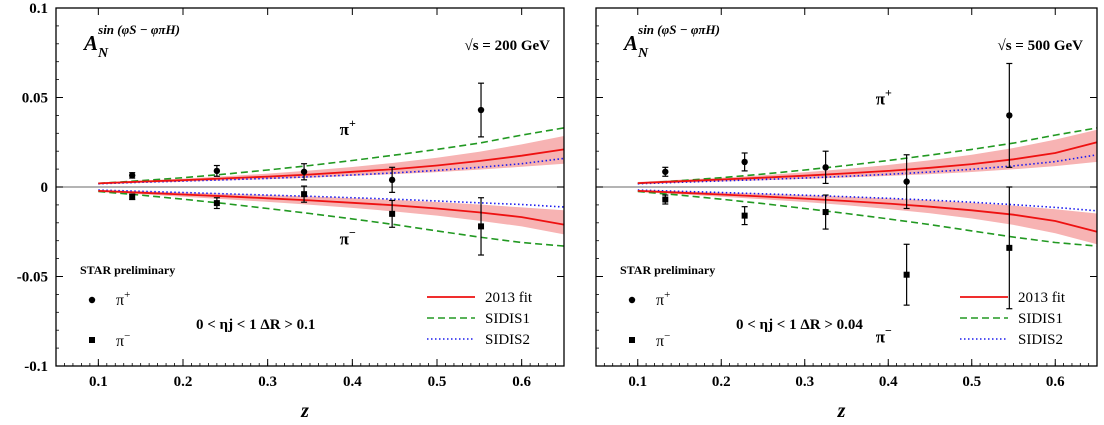 The height and width of the screenshot is (425, 1104). What do you see at coordinates (799, 325) in the screenshot?
I see `cuts-label: 0 < ηj < 1 ΔR > 0.04` at bounding box center [799, 325].